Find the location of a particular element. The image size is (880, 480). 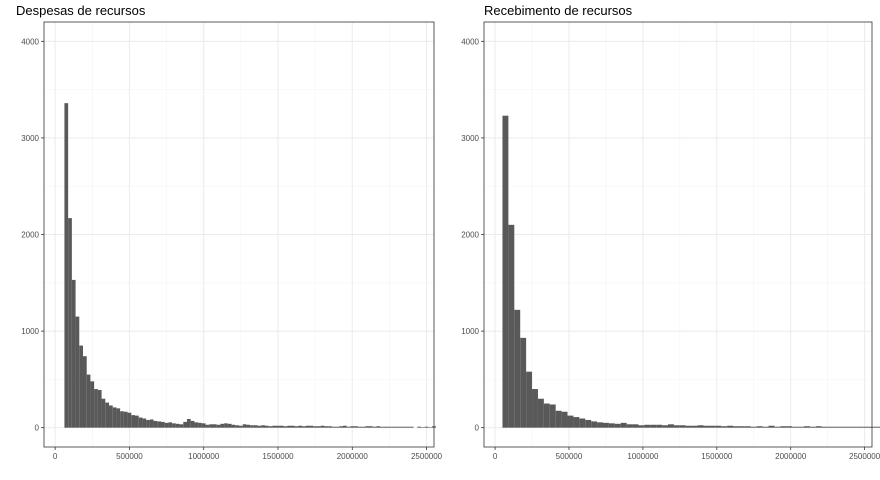

left-y-tick-label: 2000 is located at coordinates (30, 235).